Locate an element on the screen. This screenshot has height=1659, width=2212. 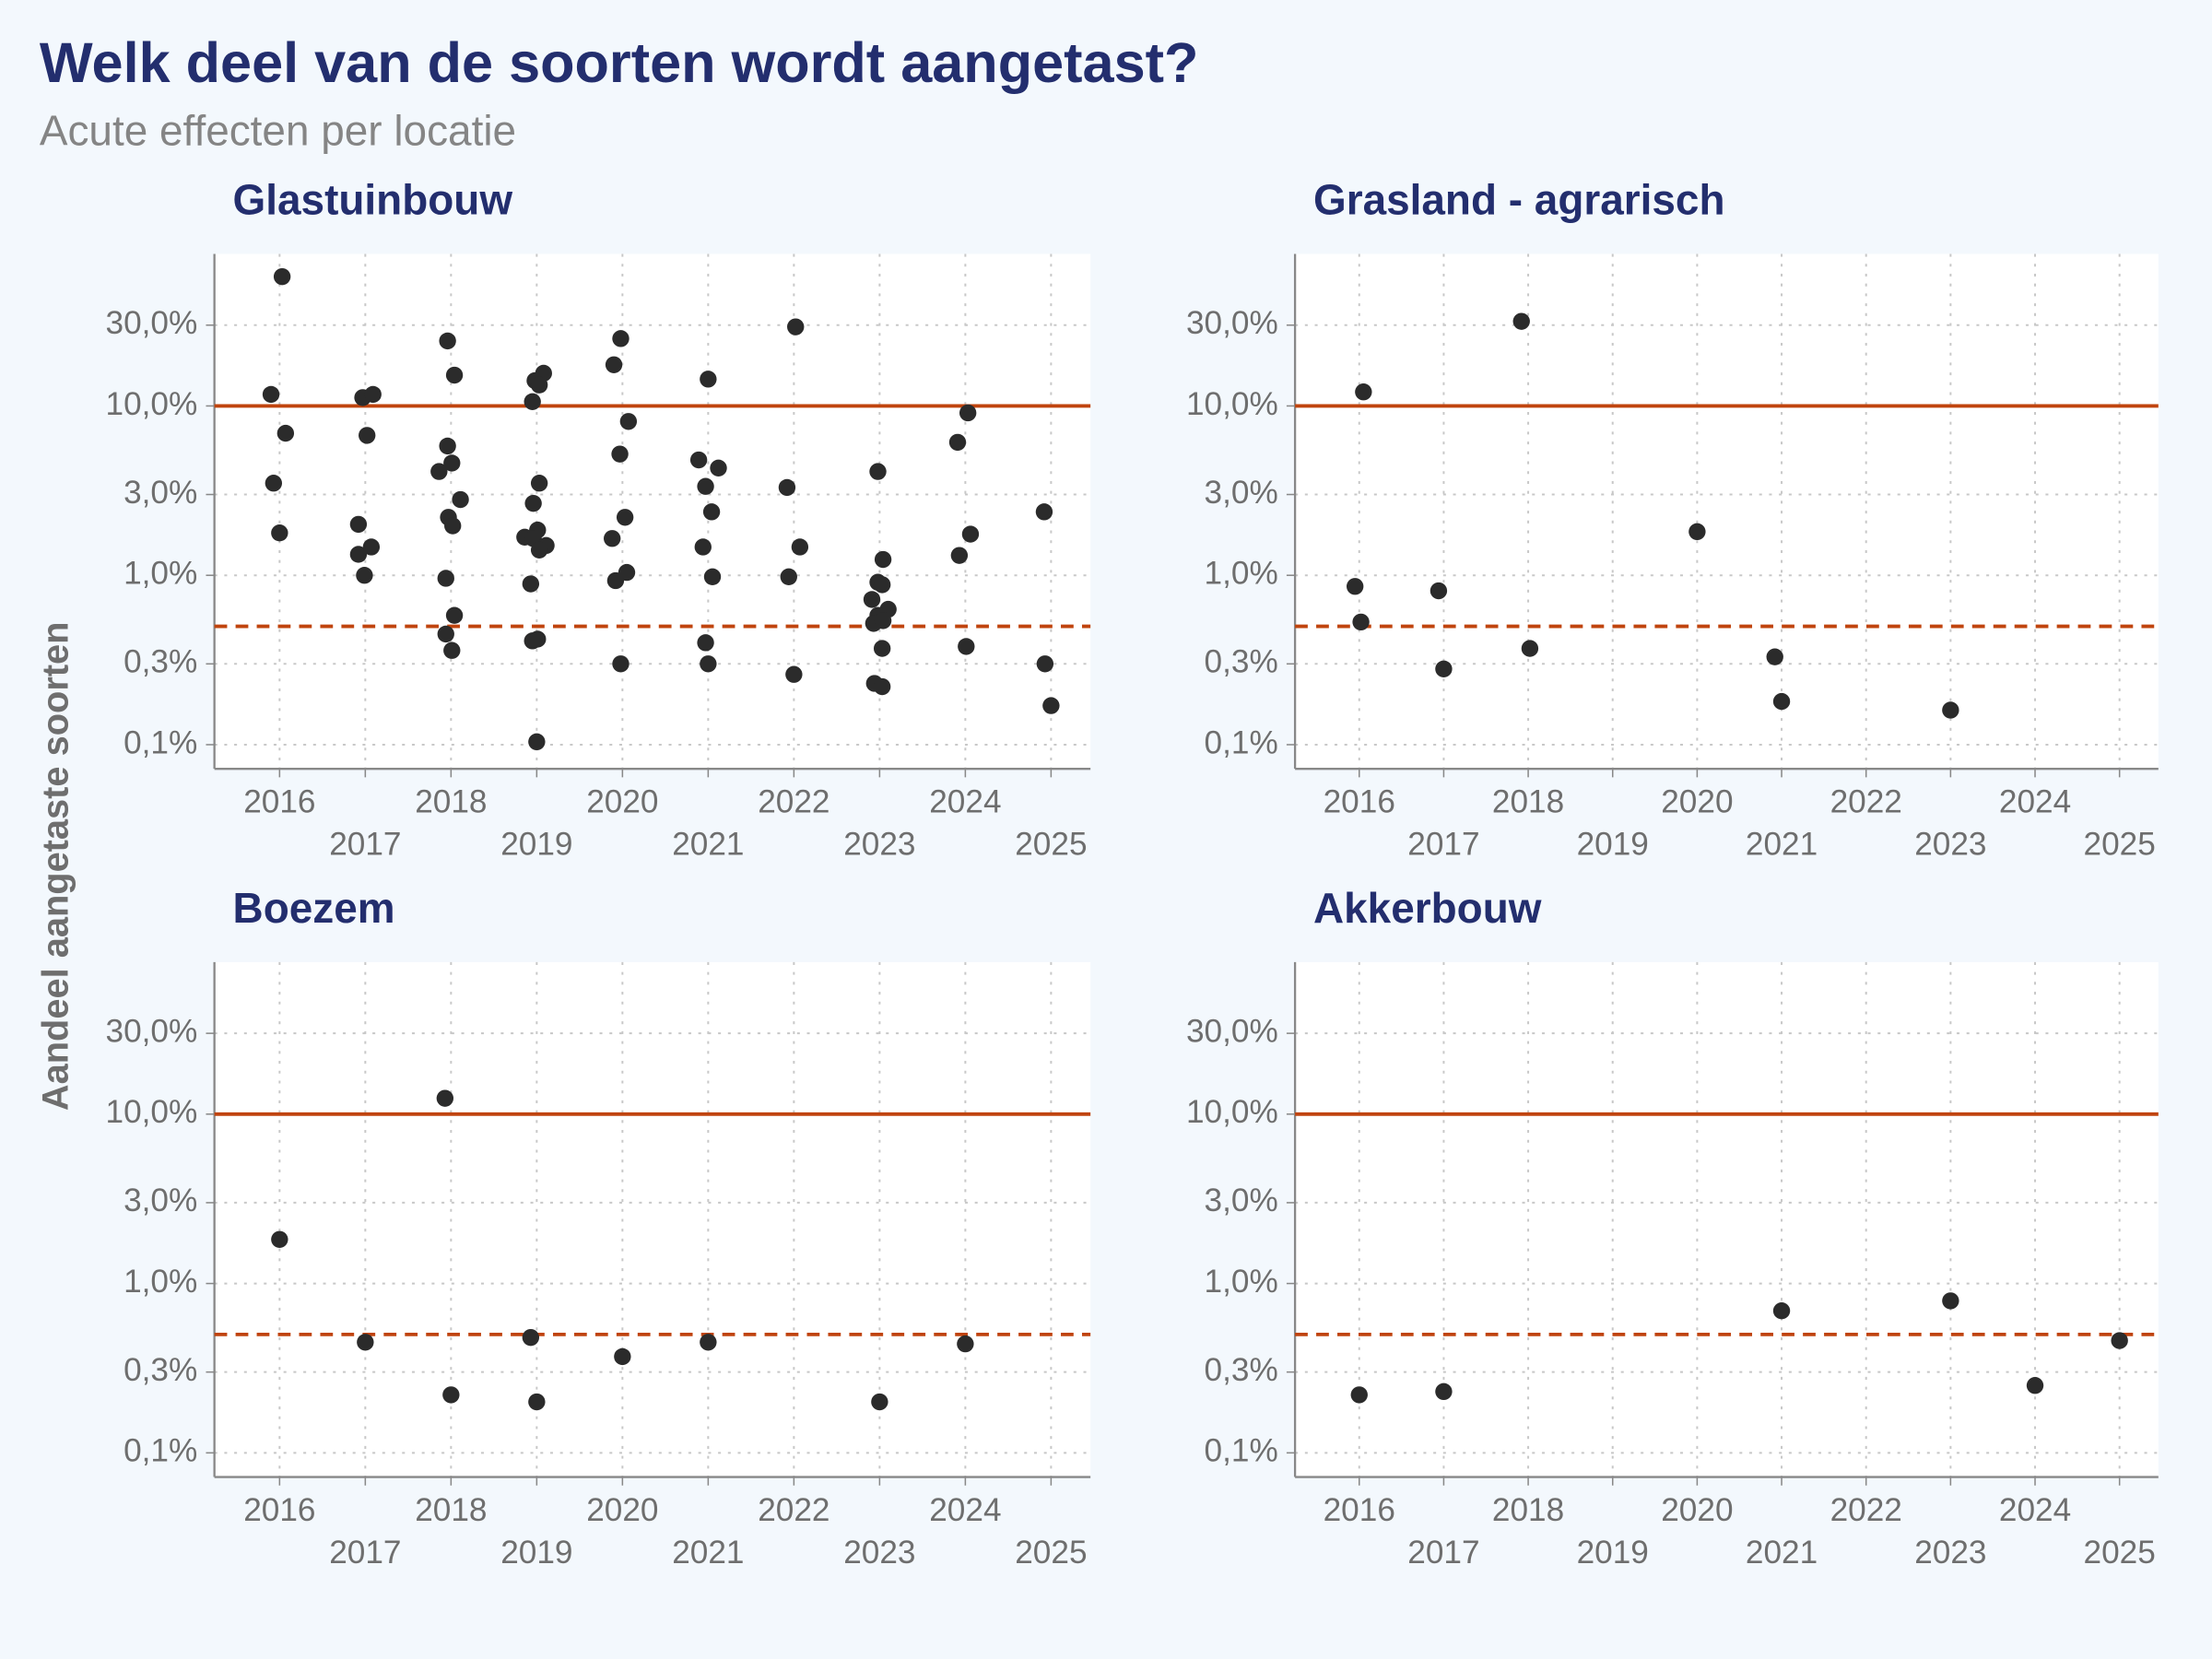
chart-subtitle: Acute effecten per locatie is located at coordinates (278, 131).